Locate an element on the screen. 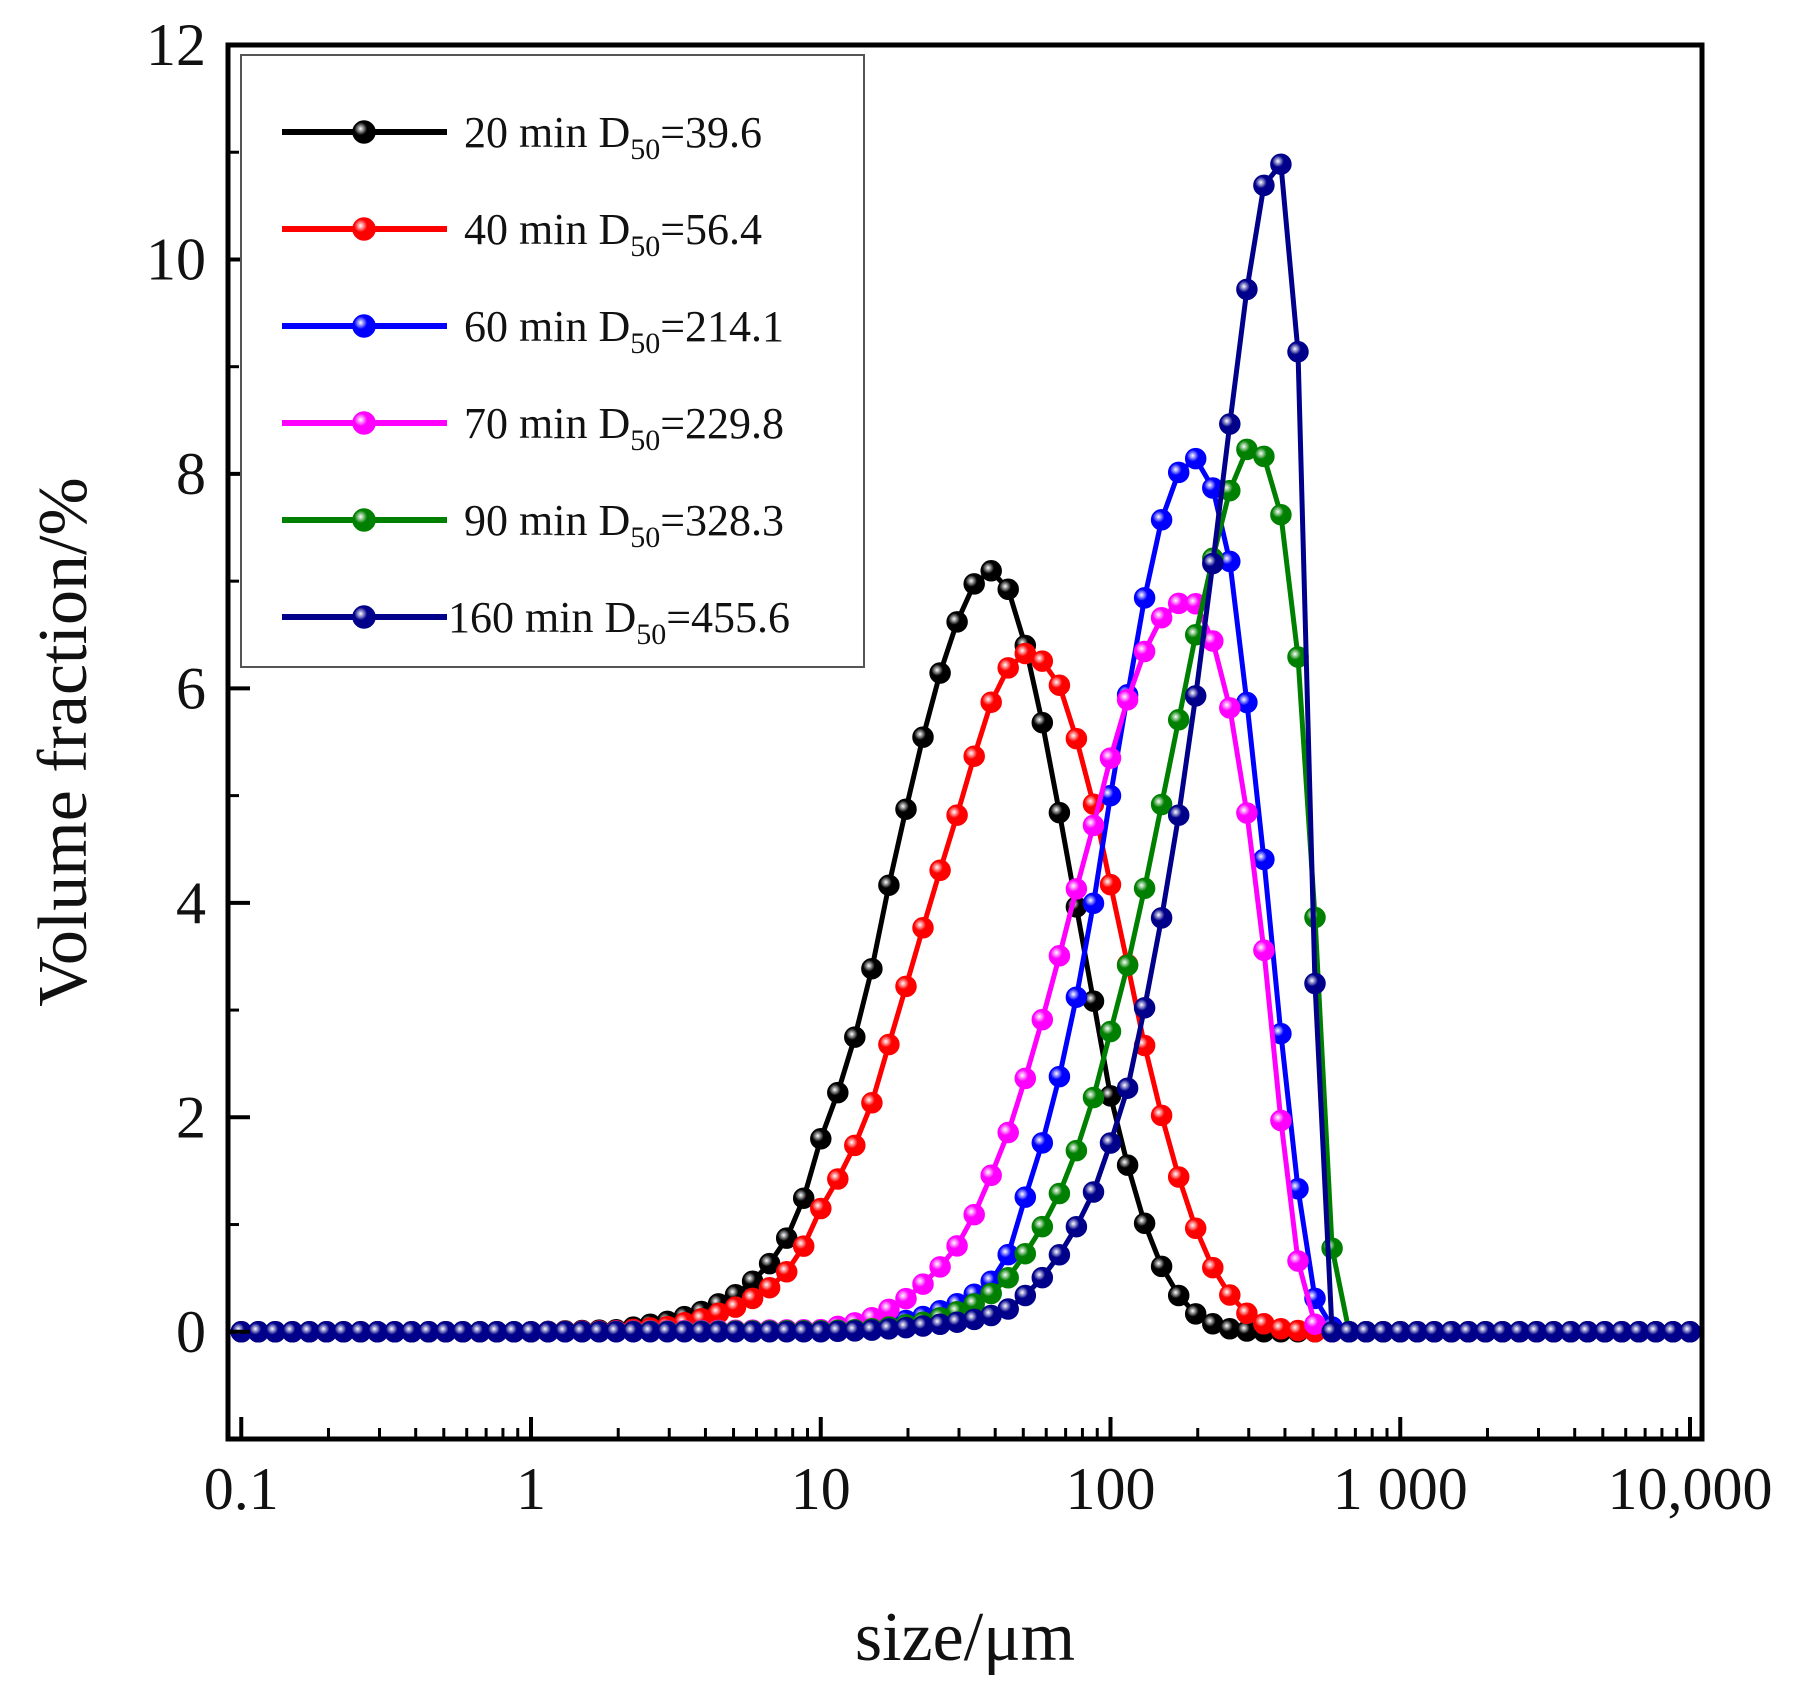 This screenshot has width=1803, height=1701. x-tick-label: 1 000 is located at coordinates (1400, 1489).